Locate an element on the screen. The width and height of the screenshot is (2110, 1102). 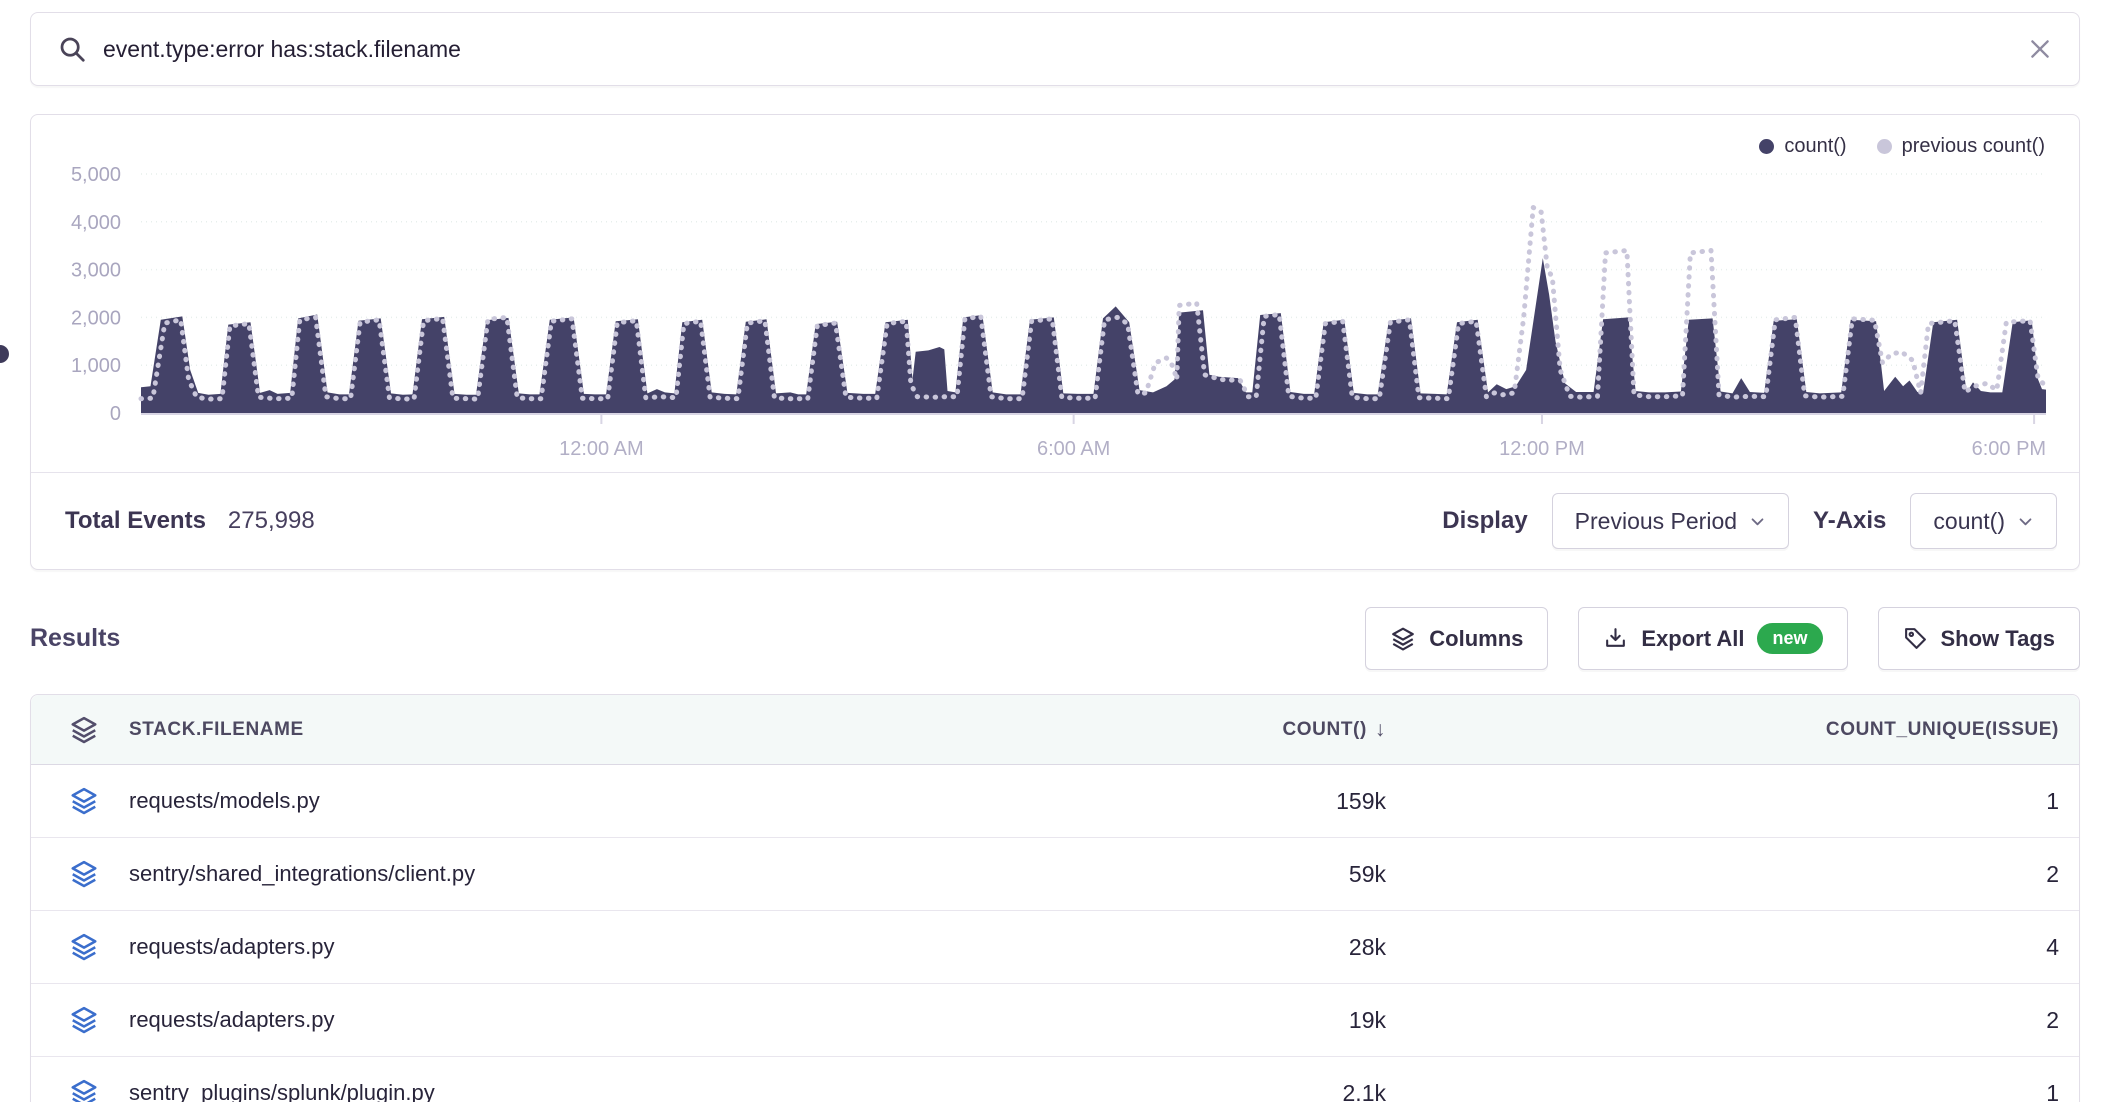
column-header-count: COUNT() ↓ is located at coordinates (1266, 730).